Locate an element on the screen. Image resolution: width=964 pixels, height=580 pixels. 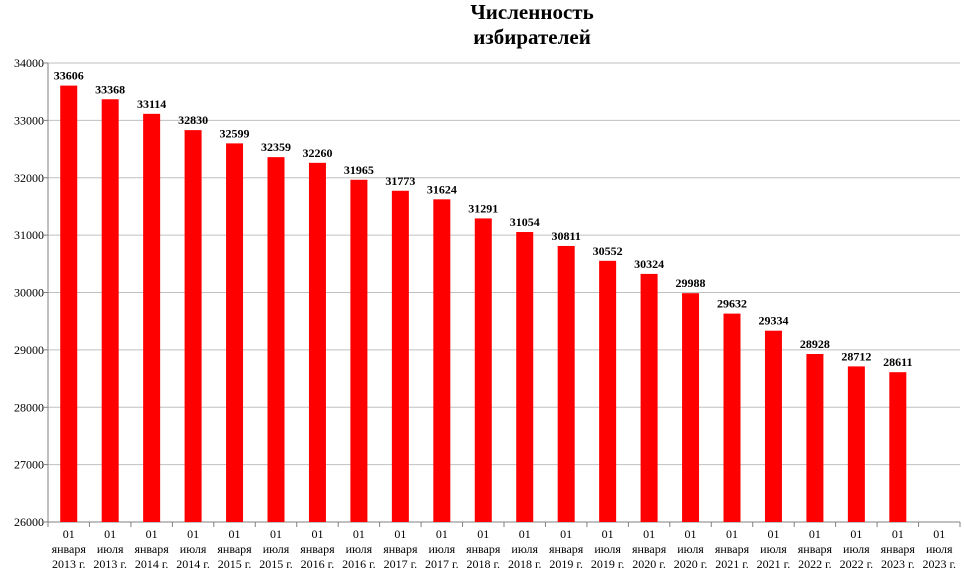
y-tick-label: 28000 is located at coordinates (29, 407).